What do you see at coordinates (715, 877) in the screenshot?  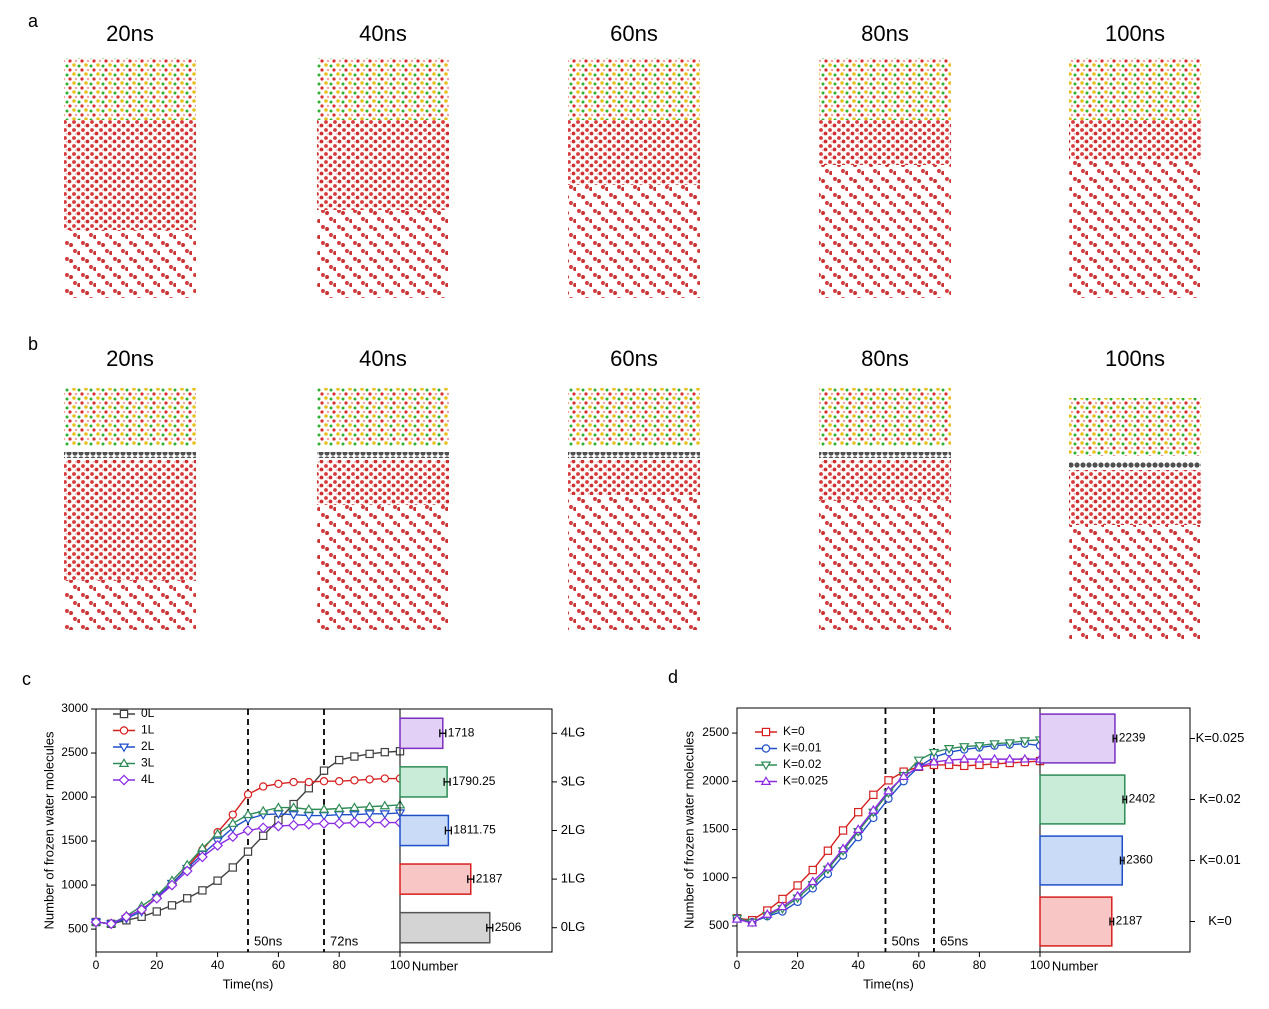 I see `y-tick-label: 1000` at bounding box center [715, 877].